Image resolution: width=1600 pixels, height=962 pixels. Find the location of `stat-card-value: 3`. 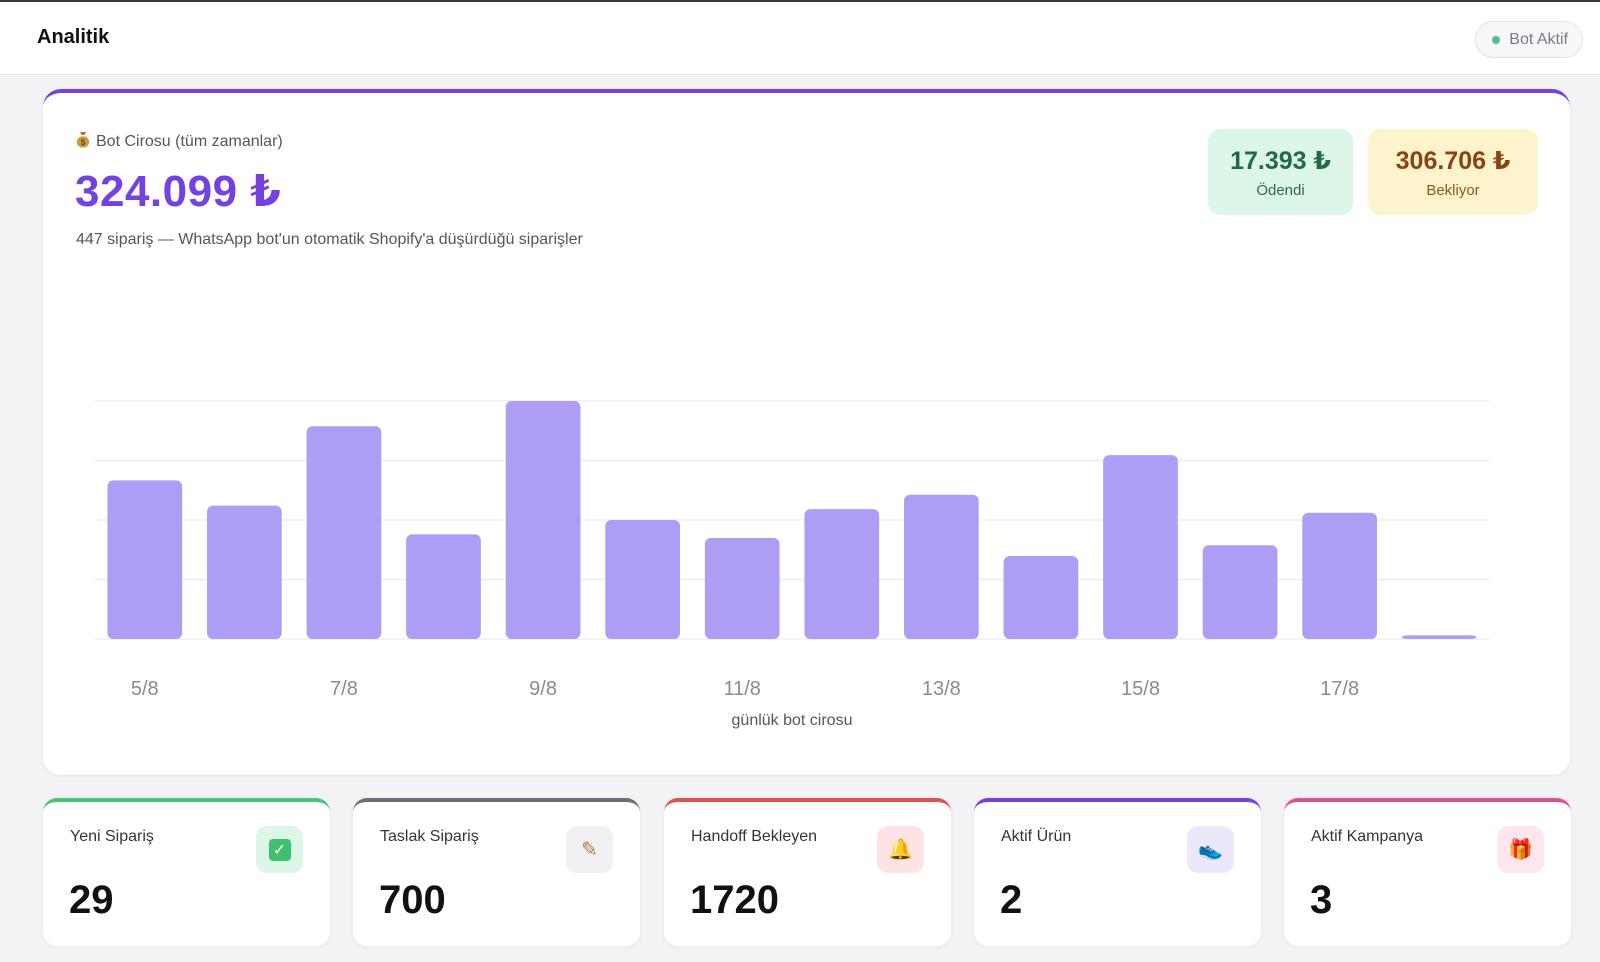

stat-card-value: 3 is located at coordinates (1321, 900).